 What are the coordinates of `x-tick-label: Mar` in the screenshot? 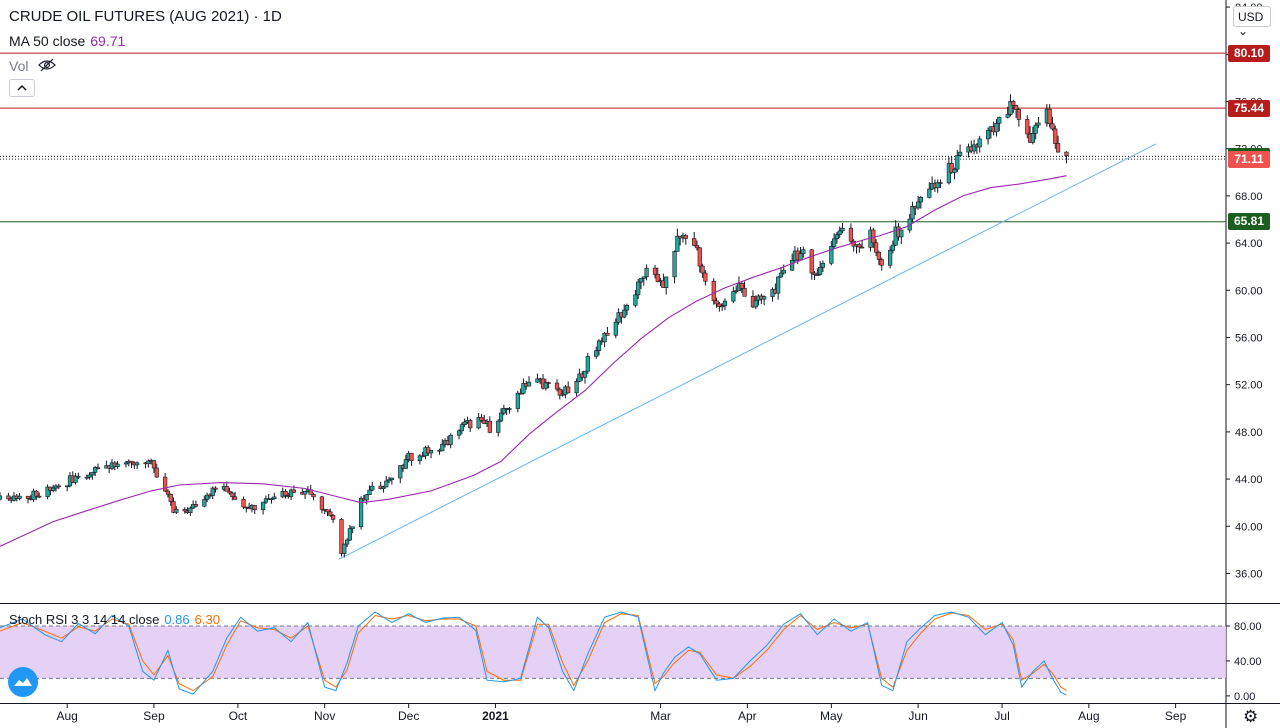 It's located at (660, 716).